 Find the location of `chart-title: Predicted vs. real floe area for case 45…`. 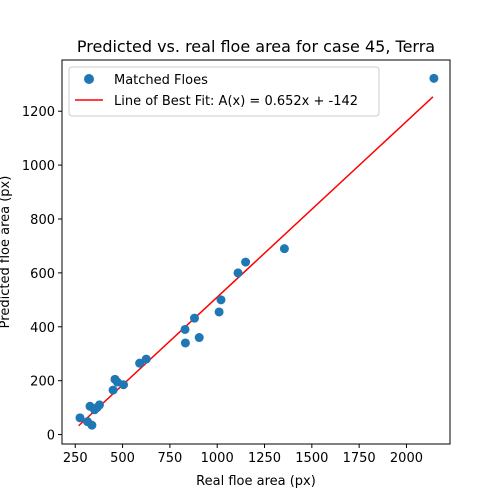

chart-title: Predicted vs. real floe area for case 45… is located at coordinates (256, 46).